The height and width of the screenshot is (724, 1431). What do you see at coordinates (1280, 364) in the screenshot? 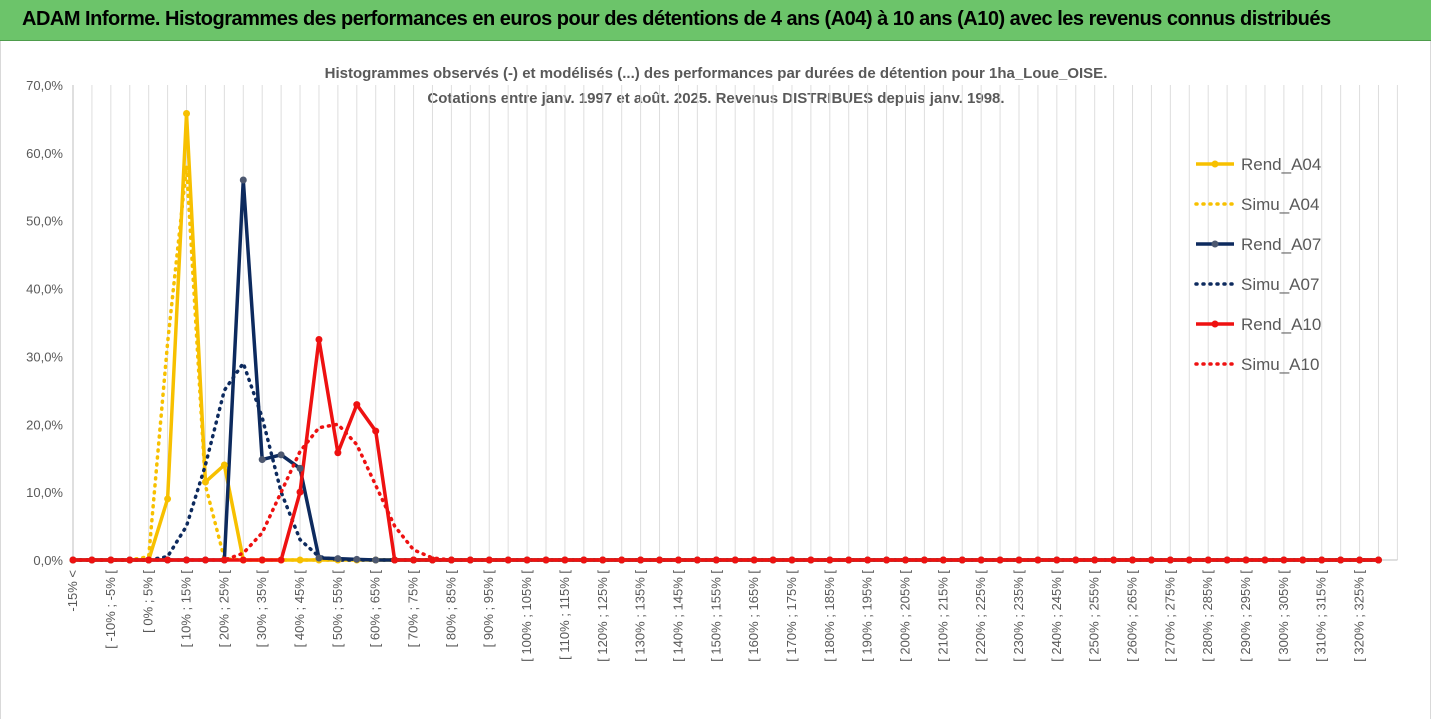
I see `legend-label-simu_a10: Simu_A10` at bounding box center [1280, 364].